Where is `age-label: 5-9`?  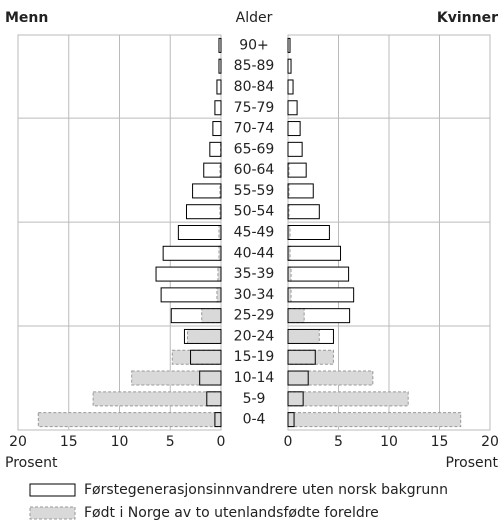
age-label: 5-9 is located at coordinates (254, 399).